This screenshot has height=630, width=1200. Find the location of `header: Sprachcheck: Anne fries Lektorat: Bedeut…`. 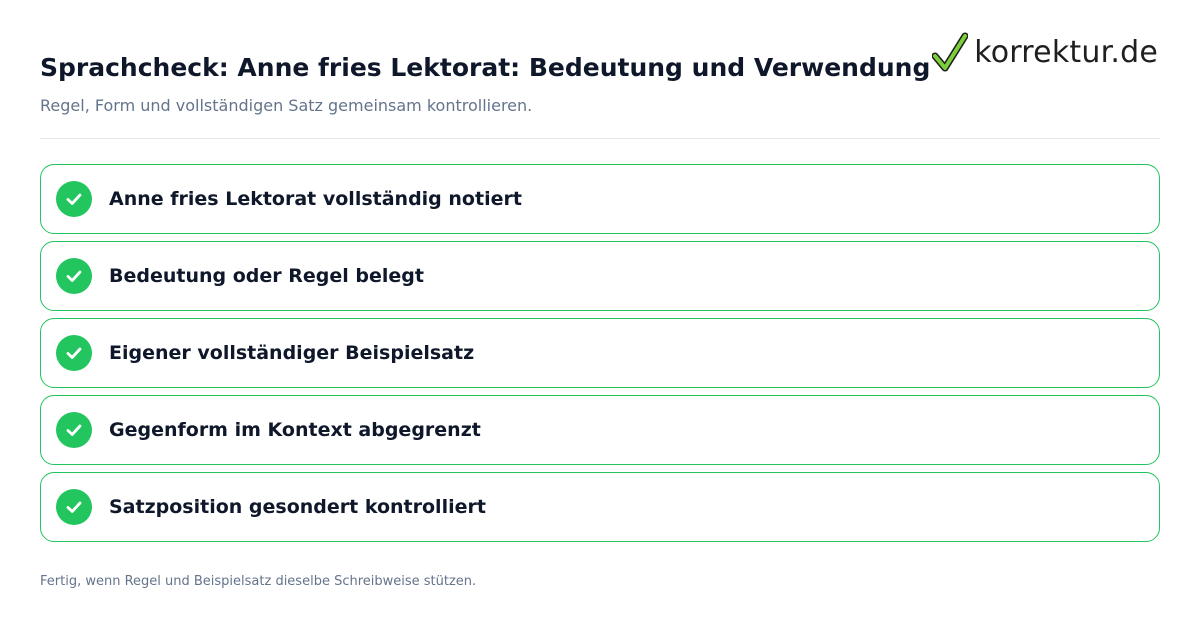

header: Sprachcheck: Anne fries Lektorat: Bedeut… is located at coordinates (485, 83).